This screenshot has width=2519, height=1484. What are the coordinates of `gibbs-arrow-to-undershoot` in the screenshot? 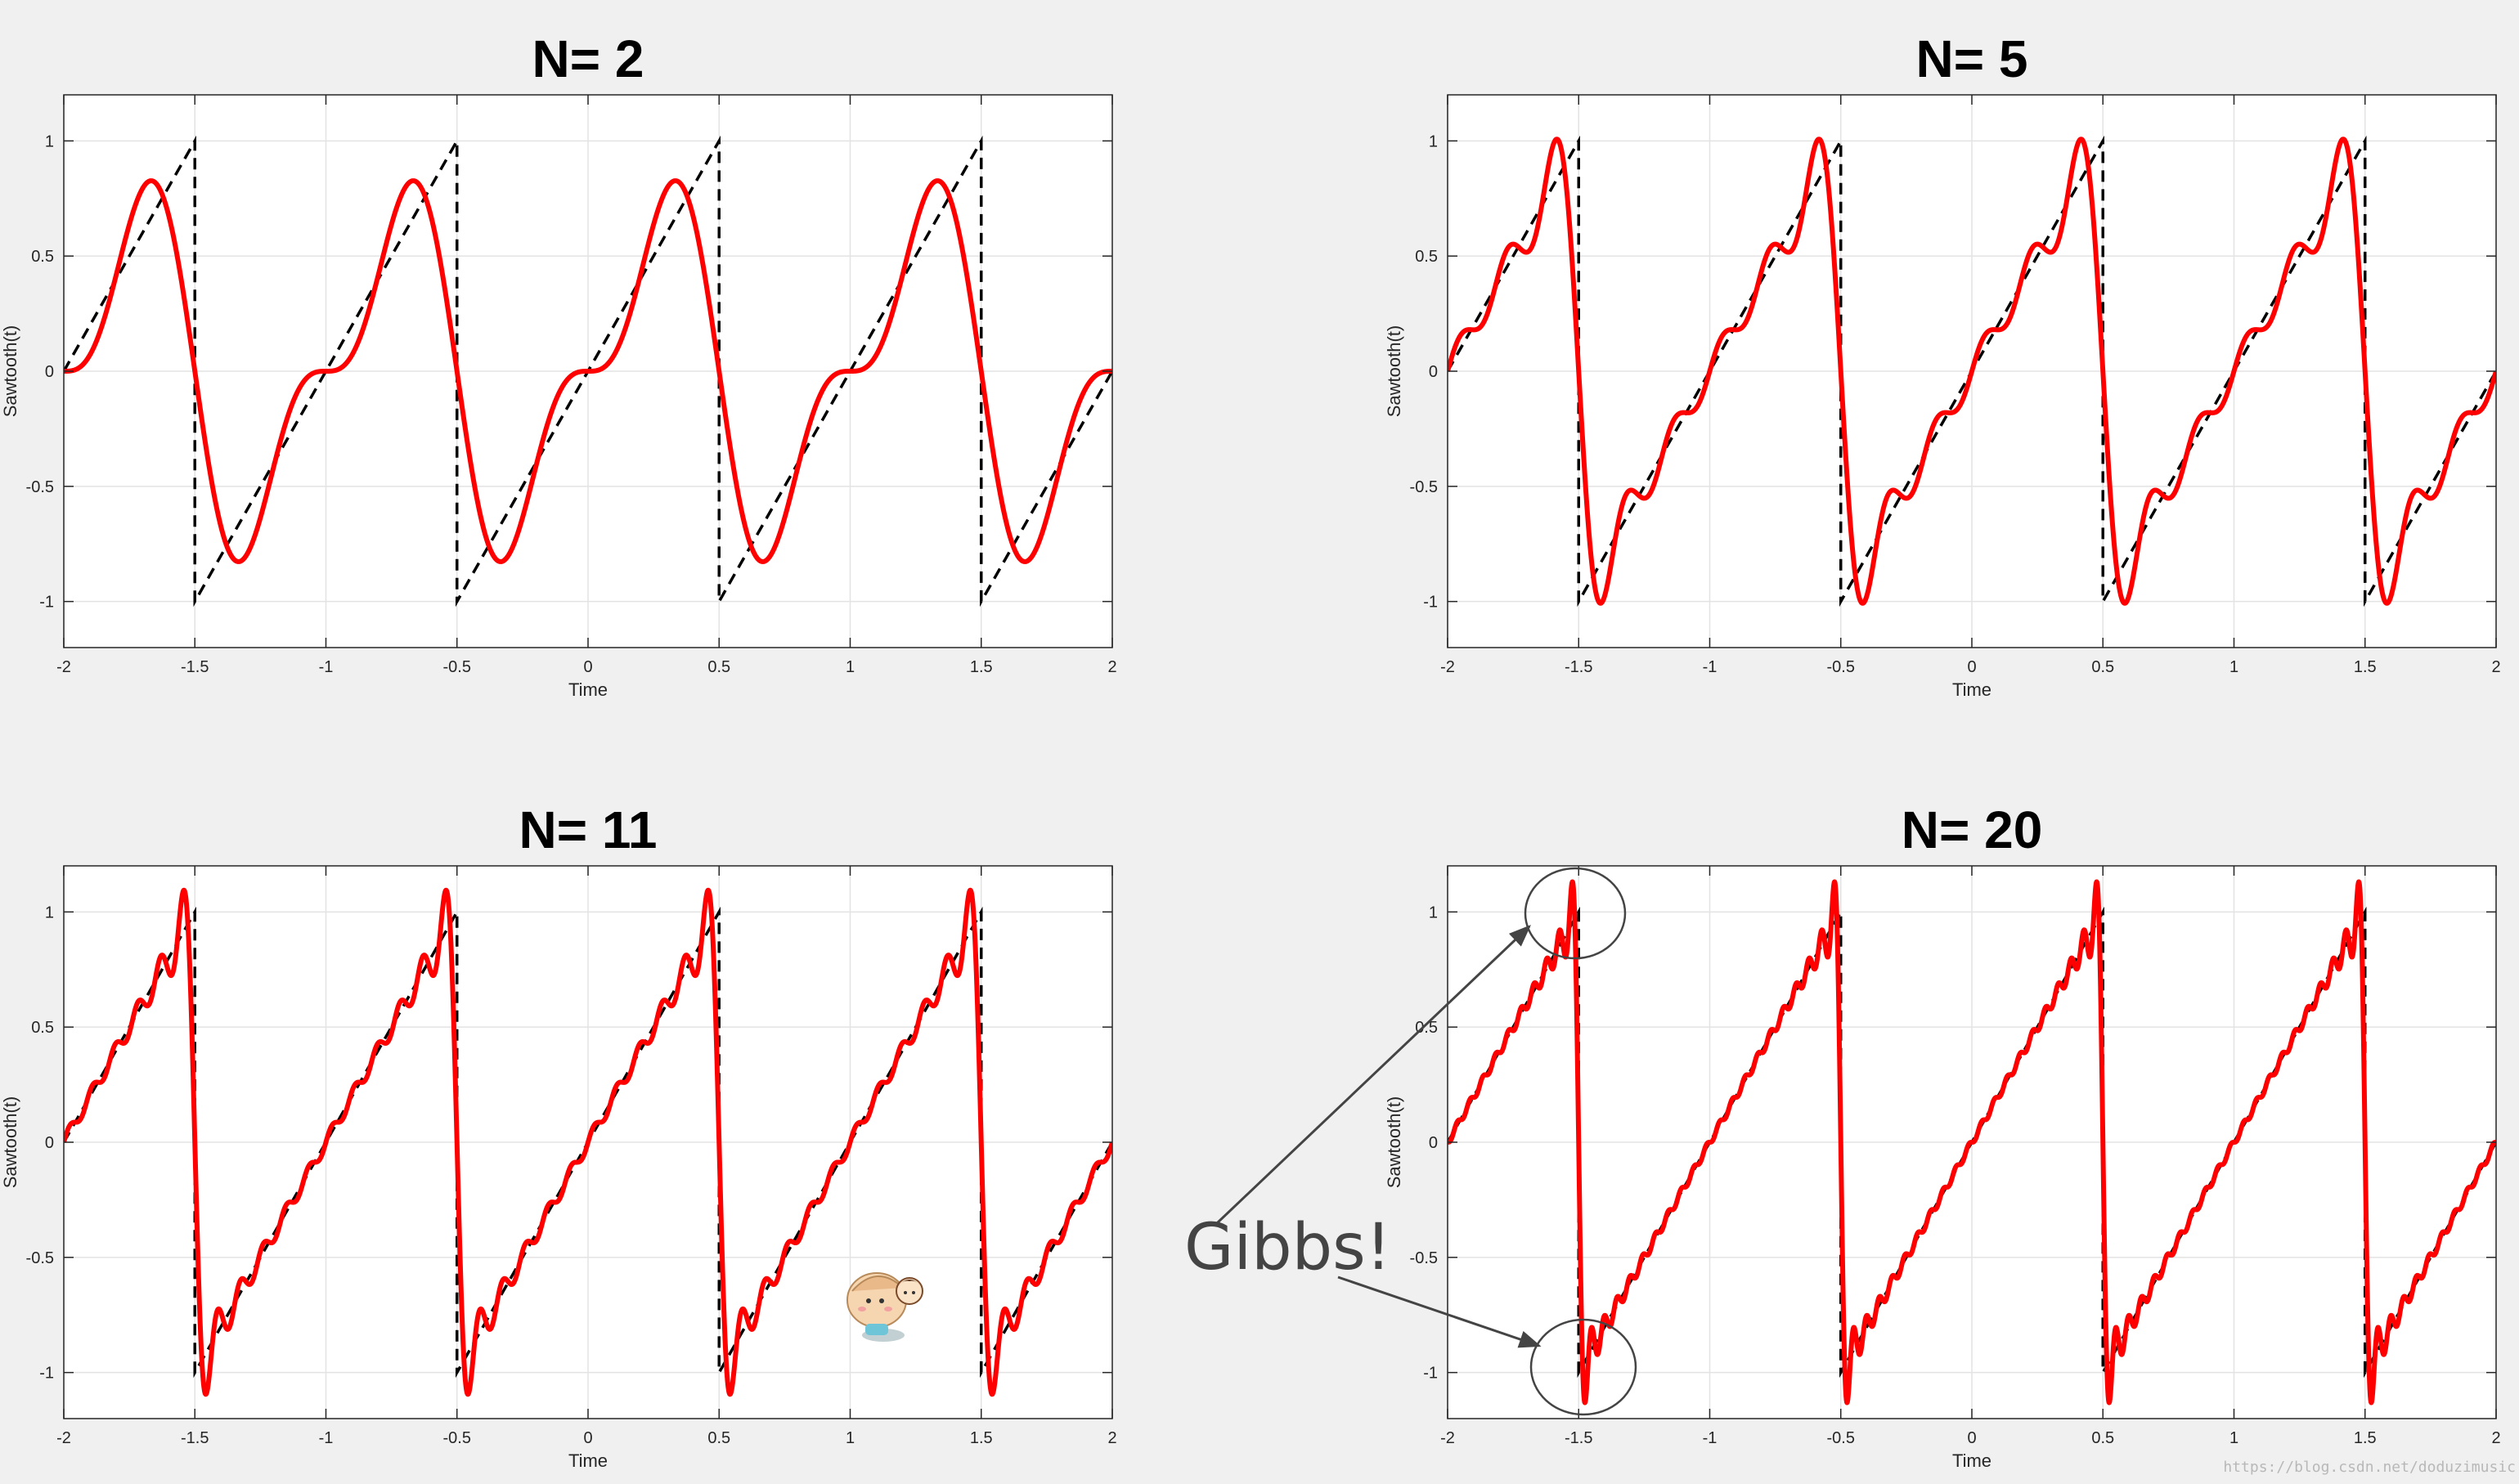 It's located at (1439, 1312).